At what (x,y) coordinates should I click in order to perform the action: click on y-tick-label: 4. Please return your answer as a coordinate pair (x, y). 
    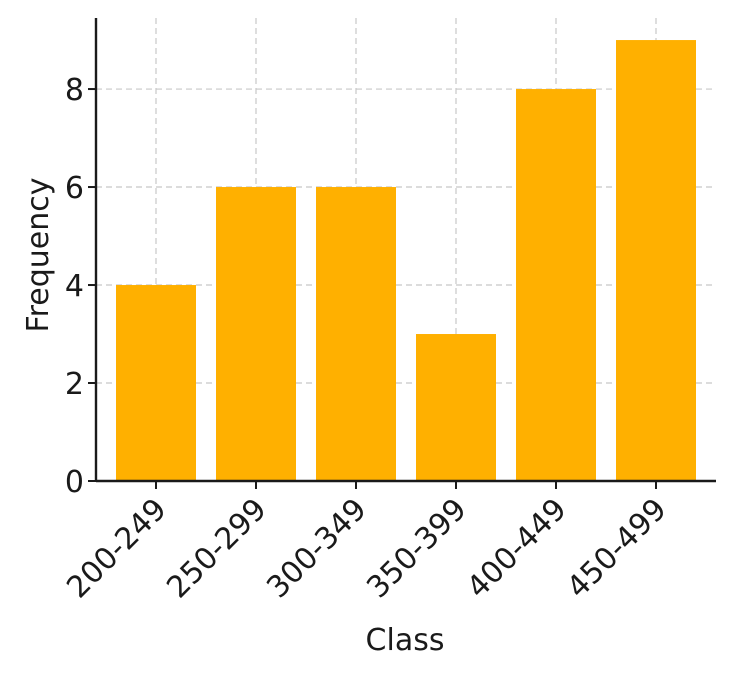
    Looking at the image, I should click on (74, 286).